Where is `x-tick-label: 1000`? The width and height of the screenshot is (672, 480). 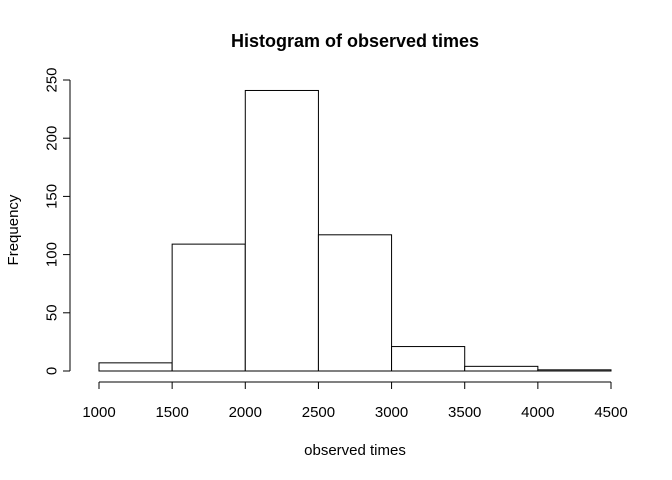 x-tick-label: 1000 is located at coordinates (98, 412).